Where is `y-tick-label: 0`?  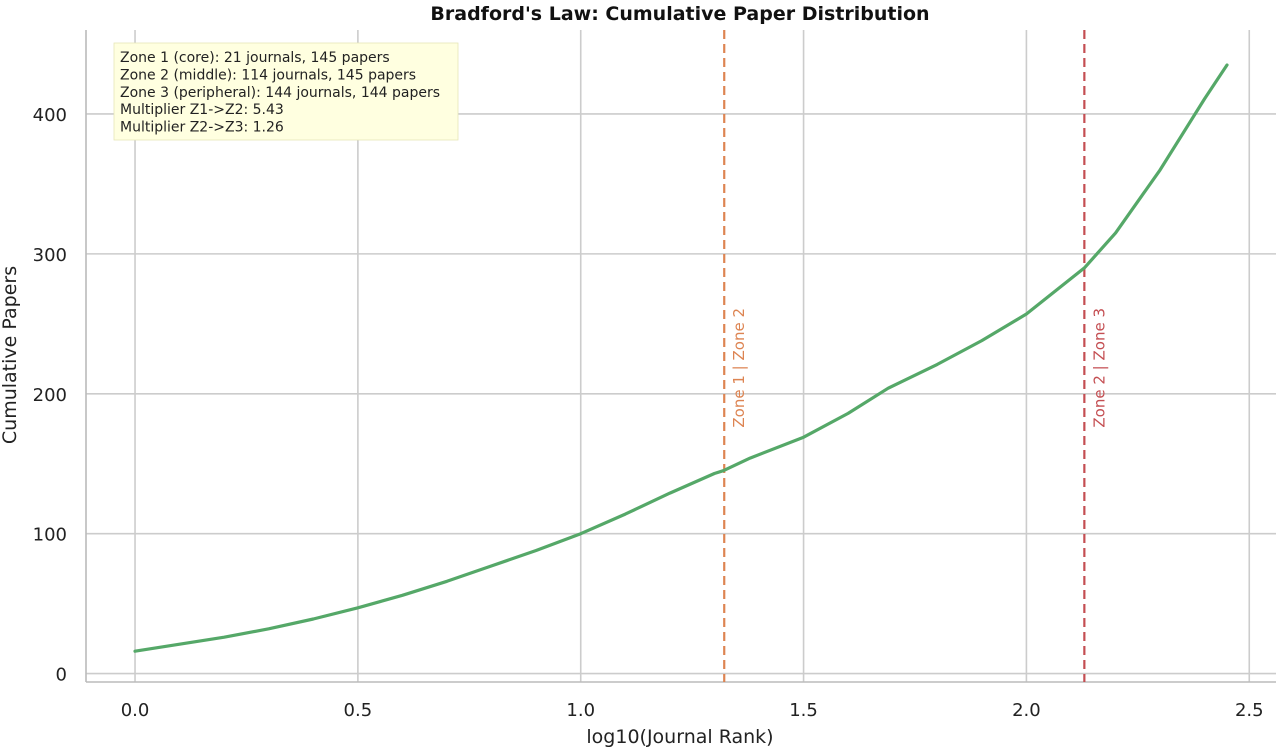 y-tick-label: 0 is located at coordinates (61, 675).